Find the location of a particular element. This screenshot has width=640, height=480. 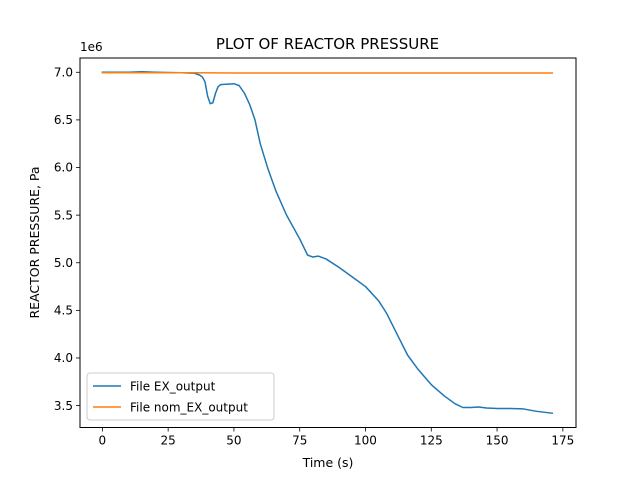

y-tick-label: 5.0 is located at coordinates (63, 263).